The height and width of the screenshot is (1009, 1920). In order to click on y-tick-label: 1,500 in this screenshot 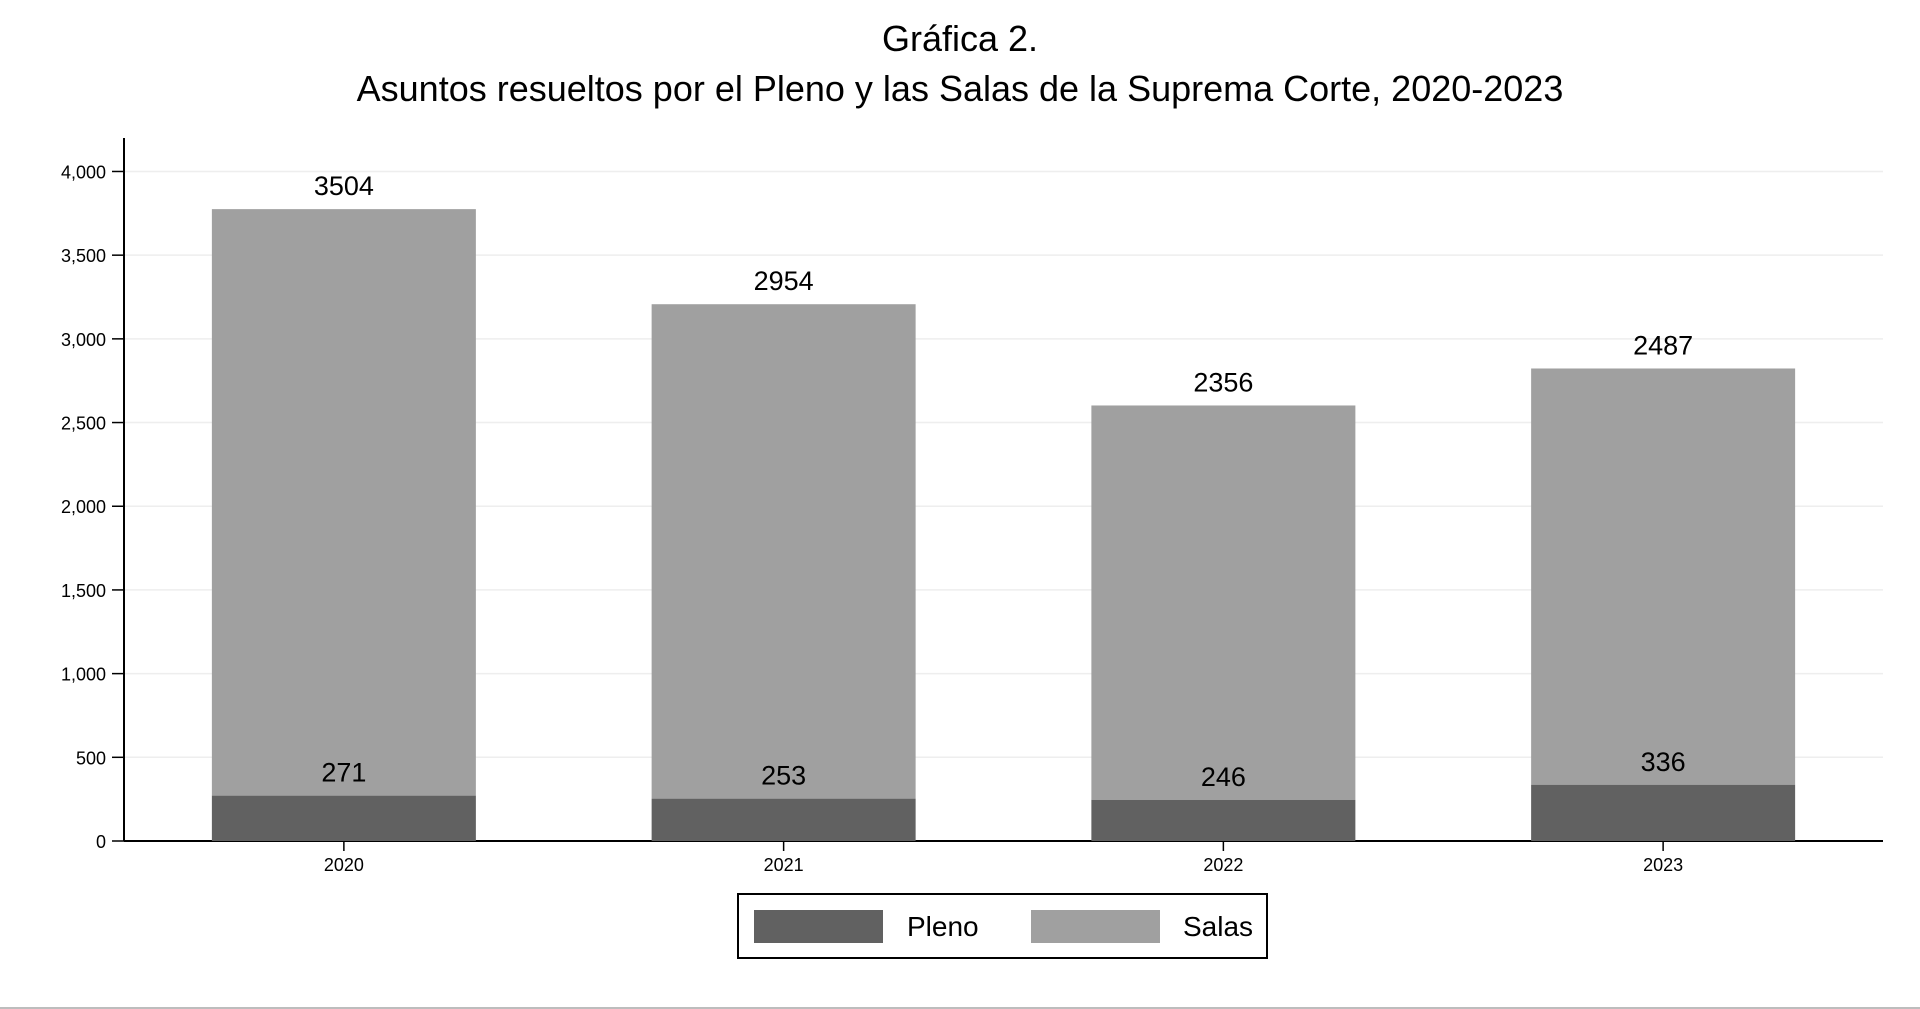, I will do `click(83, 591)`.